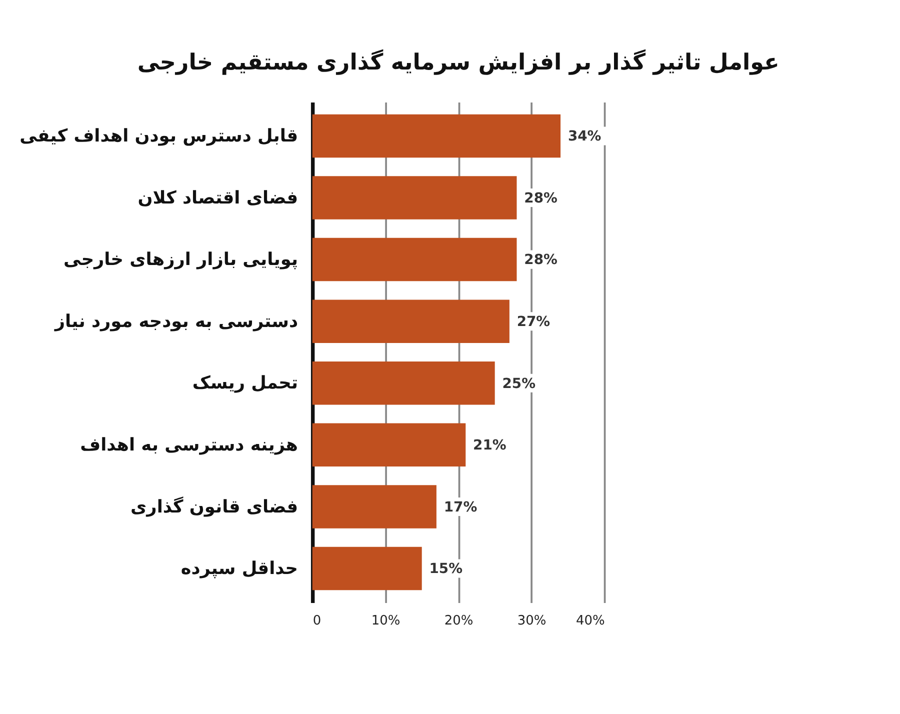 This screenshot has height=714, width=900. I want to click on data-label: 25%, so click(519, 384).